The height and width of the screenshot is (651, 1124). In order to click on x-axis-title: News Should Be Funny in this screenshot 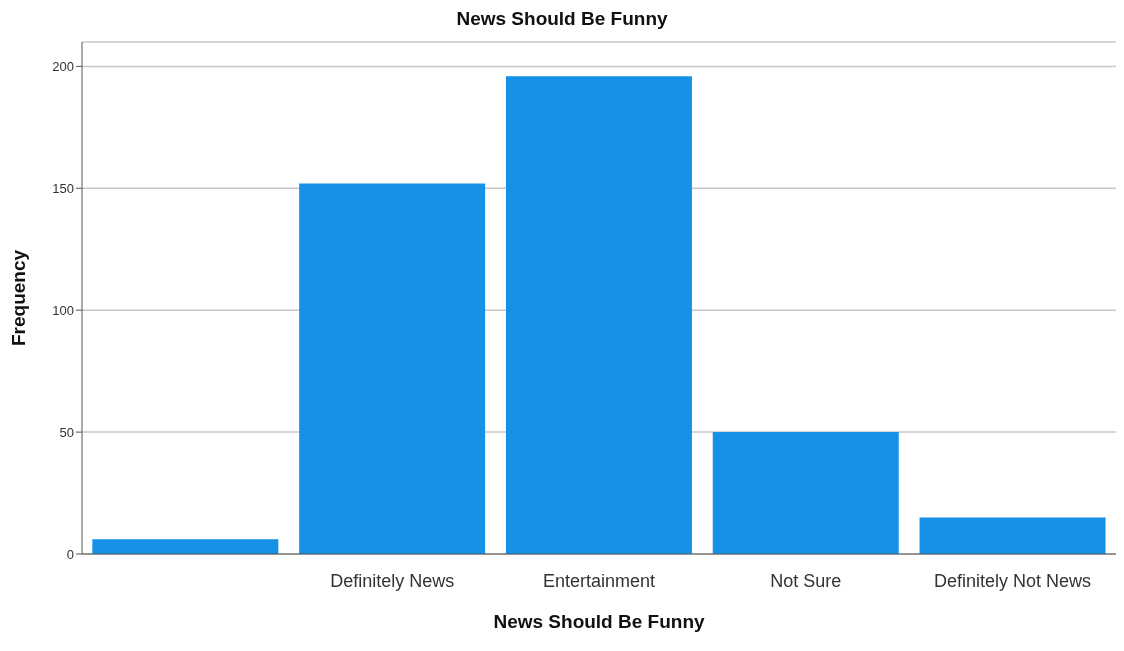, I will do `click(599, 621)`.